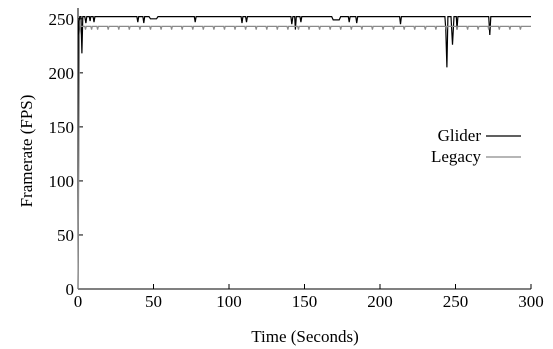  Describe the element at coordinates (26, 151) in the screenshot. I see `y-axis-label: Framerate (FPS)` at that location.